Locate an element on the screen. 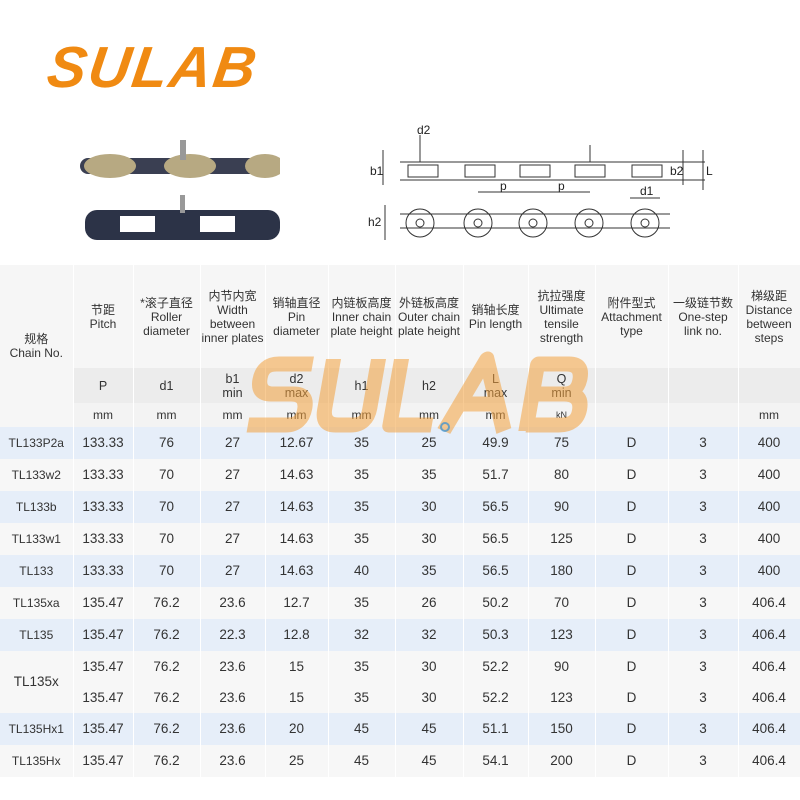 The height and width of the screenshot is (800, 800). chain-no: TL133P2a is located at coordinates (37, 443).